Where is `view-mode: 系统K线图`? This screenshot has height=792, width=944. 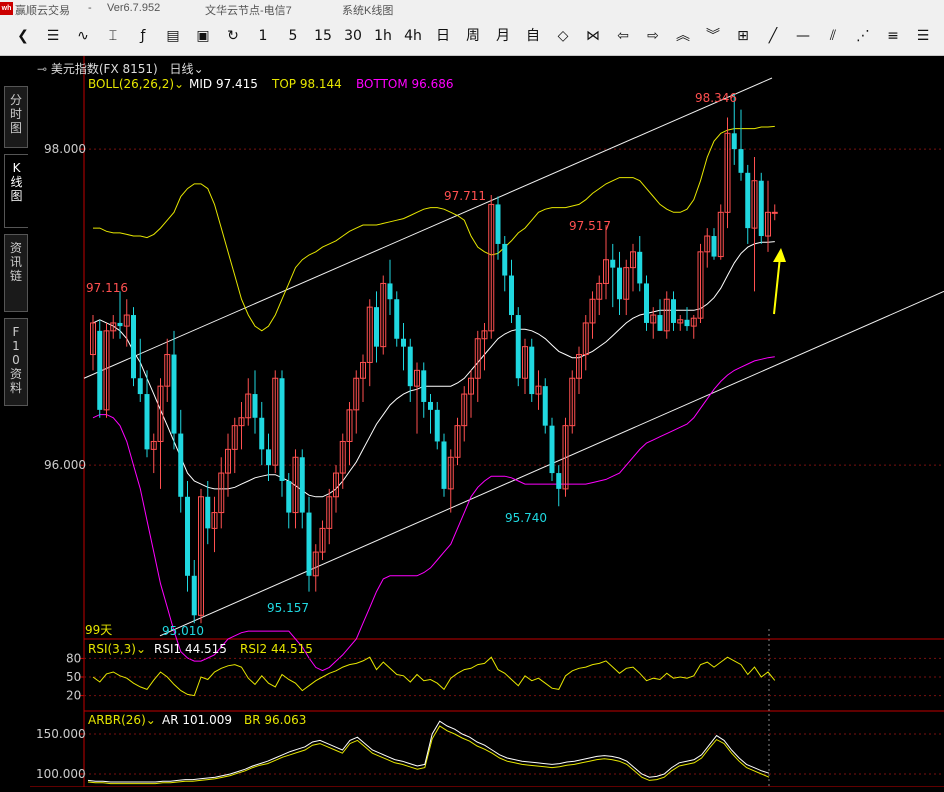
view-mode: 系统K线图 is located at coordinates (368, 11).